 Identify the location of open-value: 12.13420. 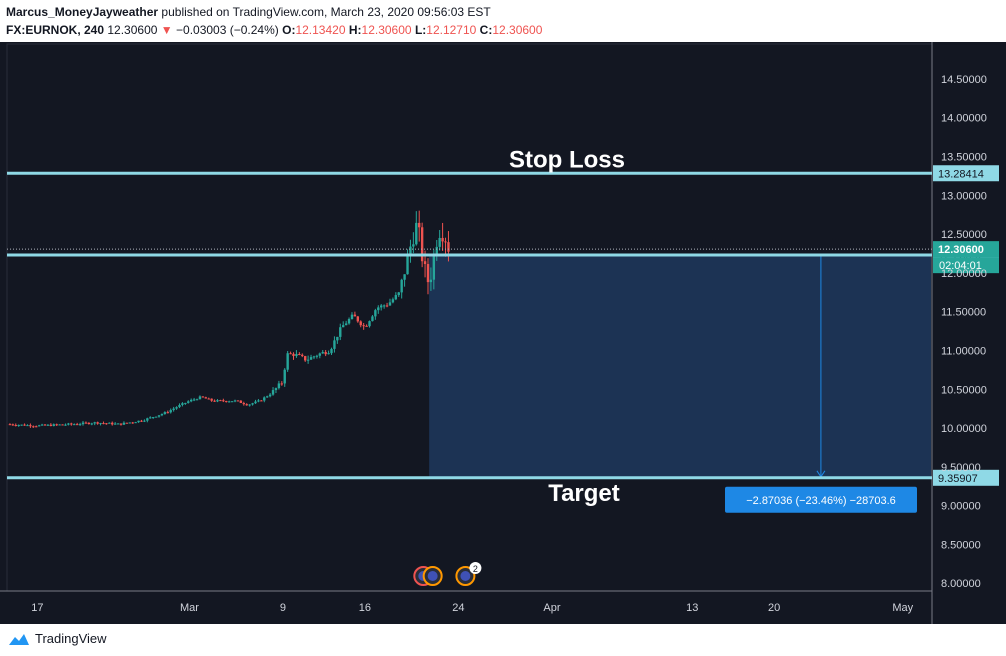
(320, 30).